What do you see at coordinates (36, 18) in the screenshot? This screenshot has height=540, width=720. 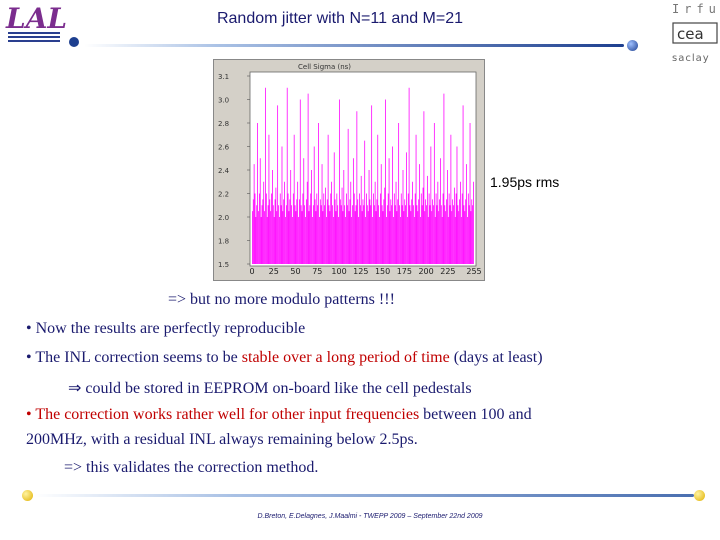 I see `svg-text: LAL` at bounding box center [36, 18].